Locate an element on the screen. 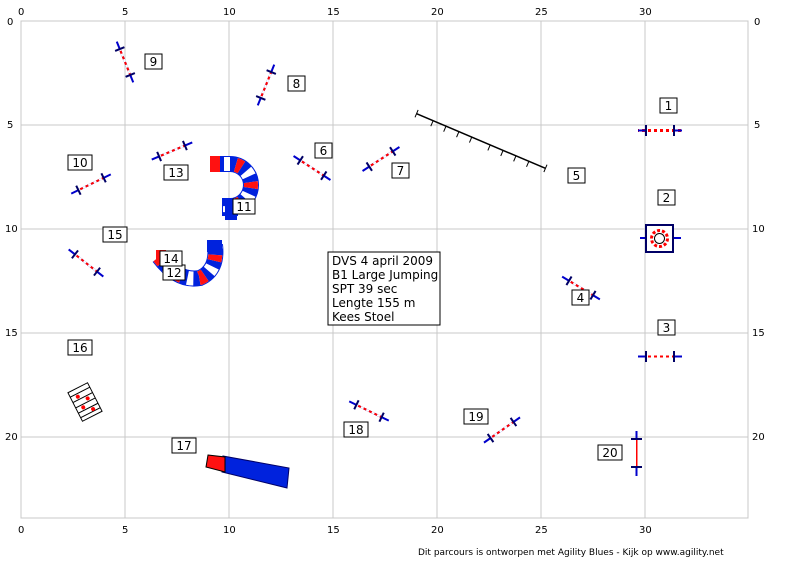  svg-text: 14 is located at coordinates (170, 259).